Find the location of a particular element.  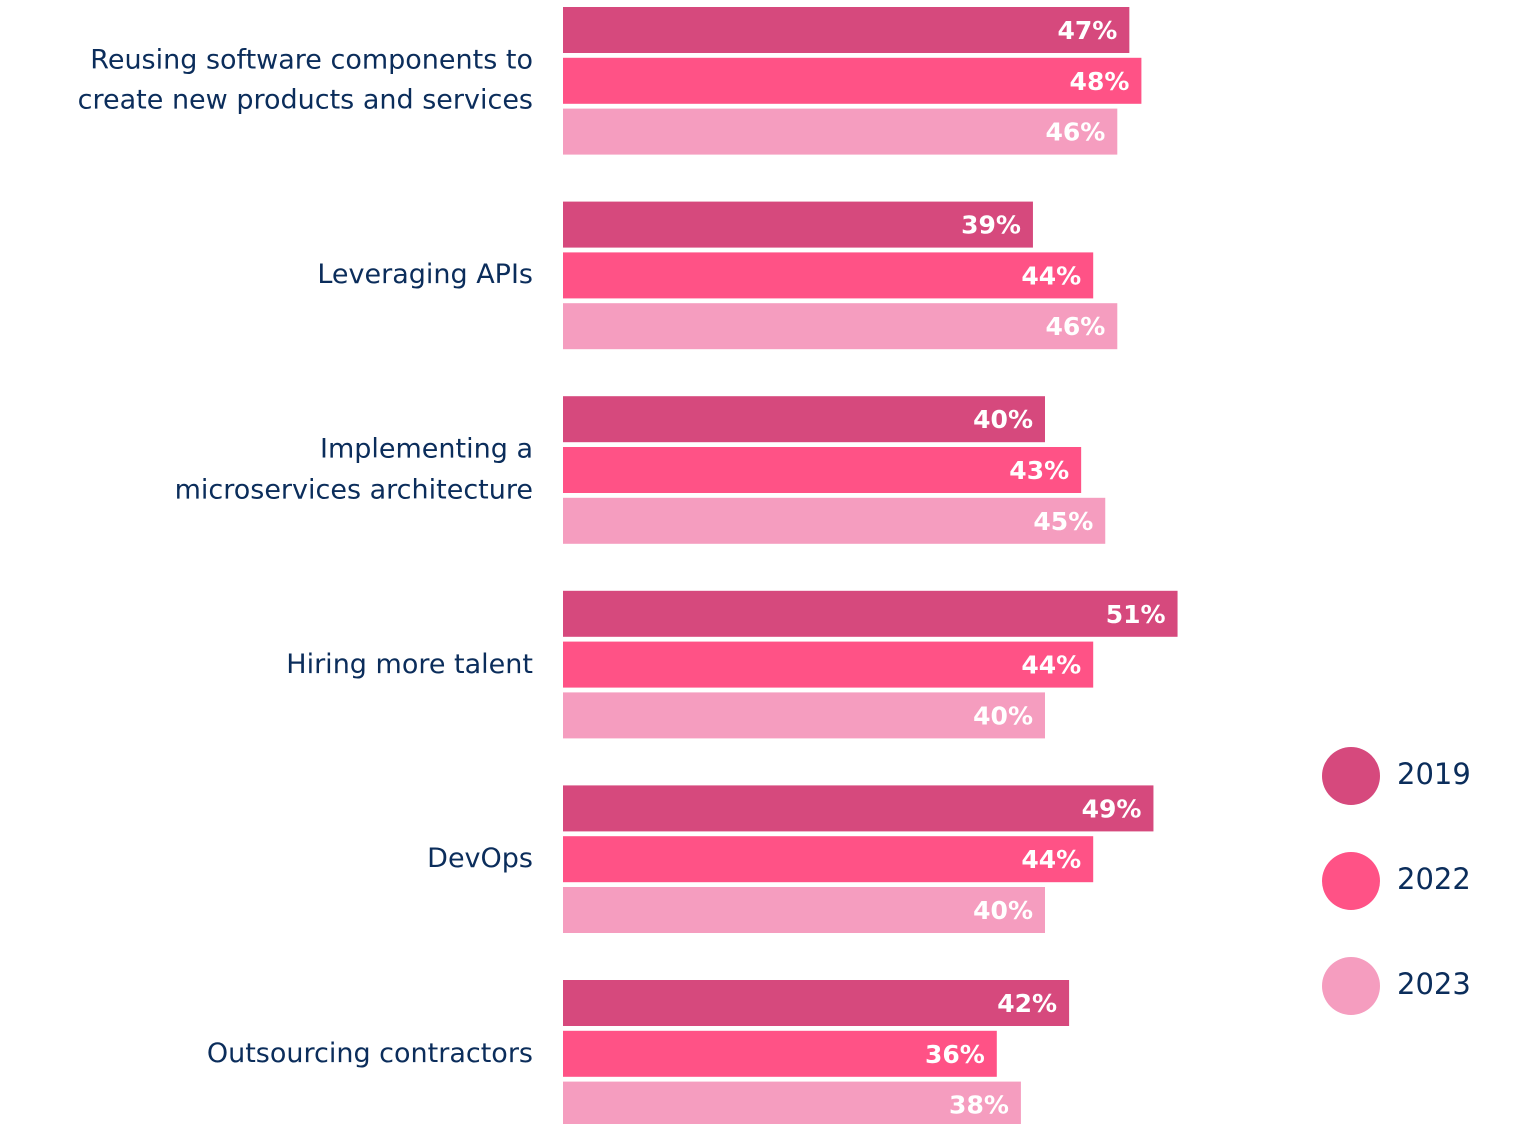

category-label: DevOps is located at coordinates (480, 858).